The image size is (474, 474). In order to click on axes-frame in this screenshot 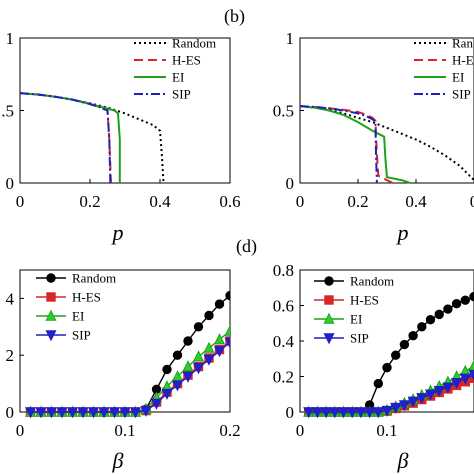, I will do `click(125, 341)`.